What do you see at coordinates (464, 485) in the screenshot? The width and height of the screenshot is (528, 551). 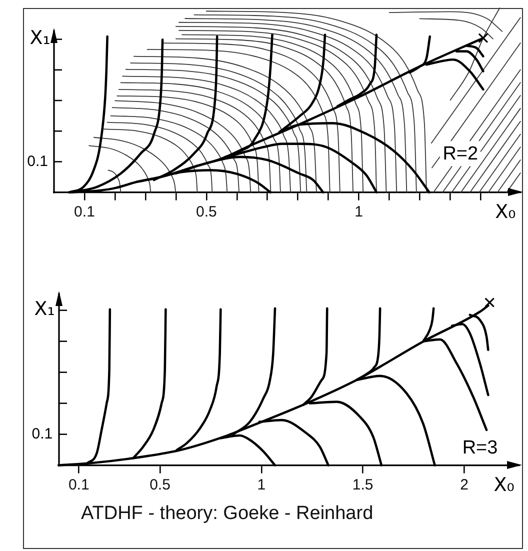 I see `x-tick-label: 2` at bounding box center [464, 485].